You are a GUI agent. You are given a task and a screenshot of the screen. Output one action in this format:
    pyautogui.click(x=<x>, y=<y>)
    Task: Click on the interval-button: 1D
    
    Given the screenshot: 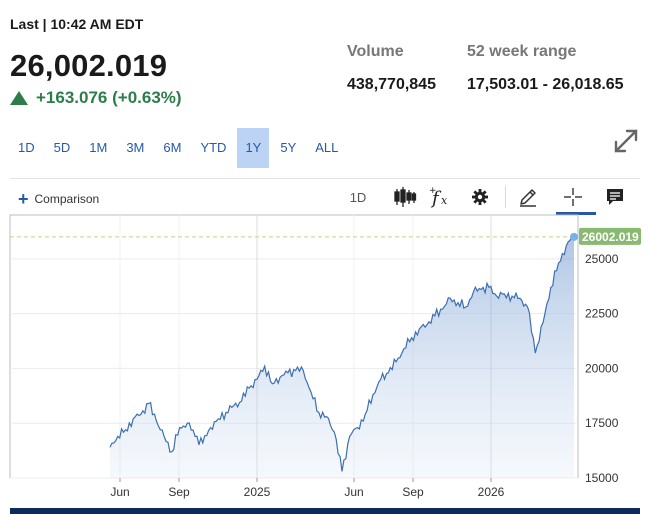 What is the action you would take?
    pyautogui.click(x=358, y=197)
    